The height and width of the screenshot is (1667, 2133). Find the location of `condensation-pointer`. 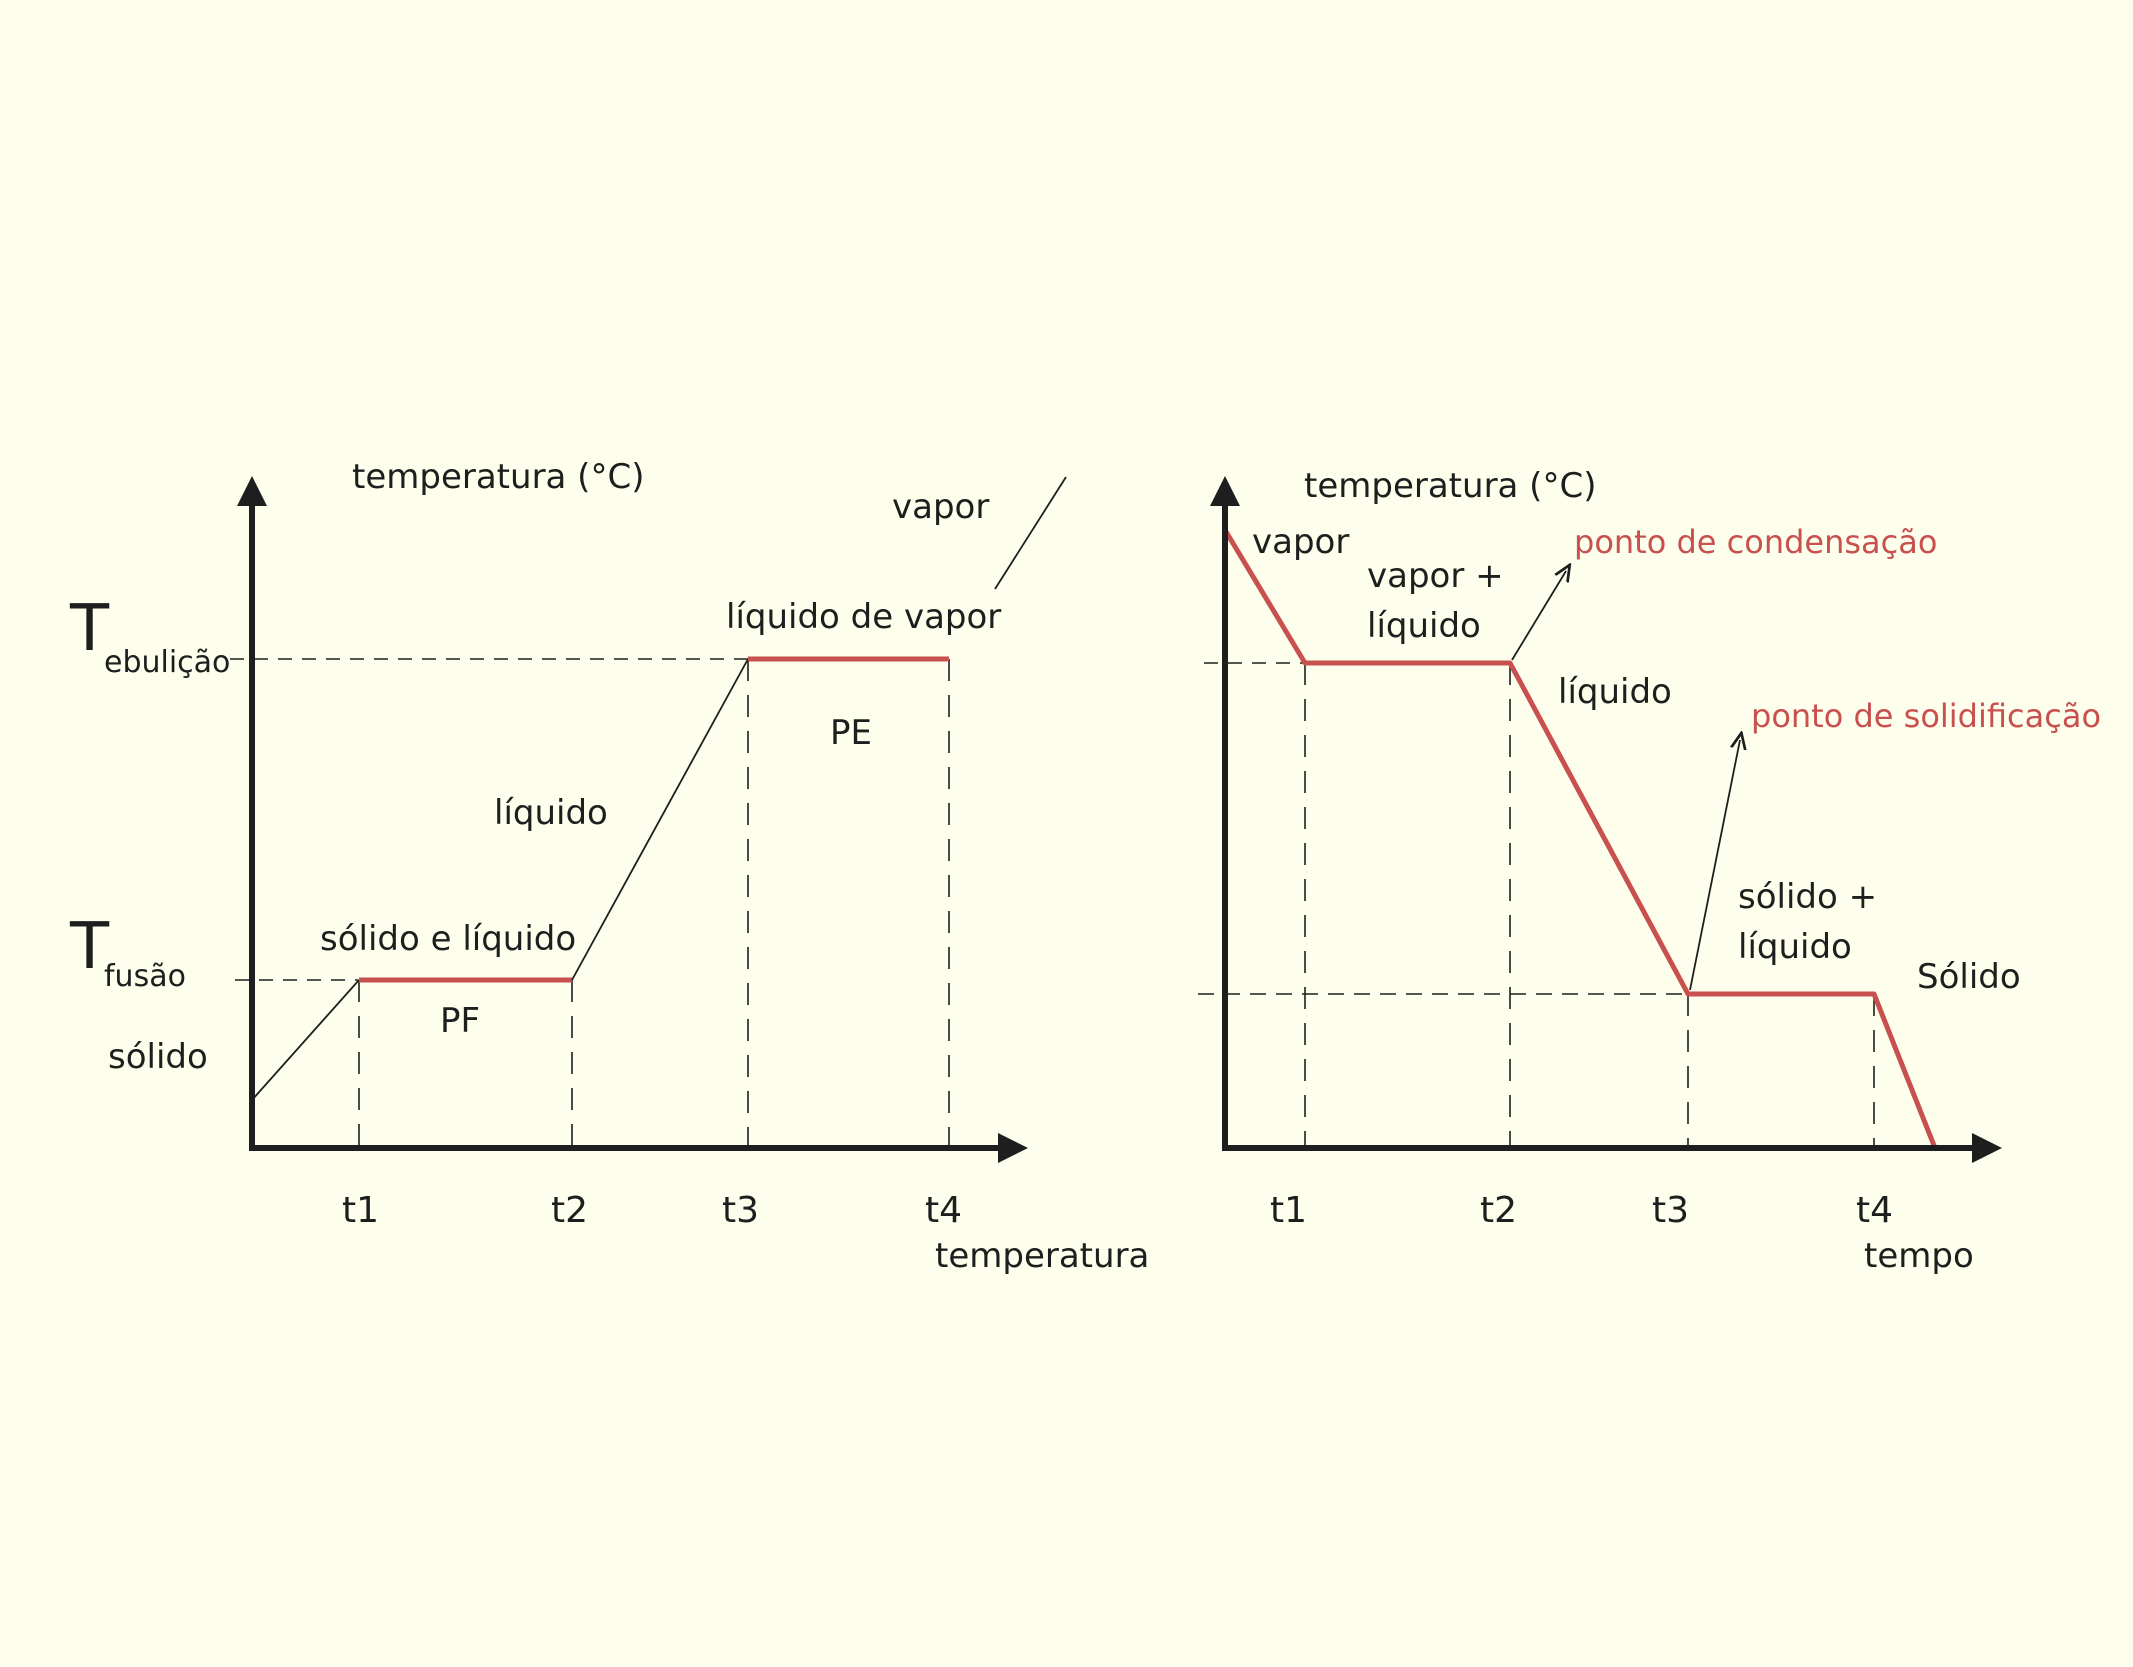

condensation-pointer is located at coordinates (1538, 616).